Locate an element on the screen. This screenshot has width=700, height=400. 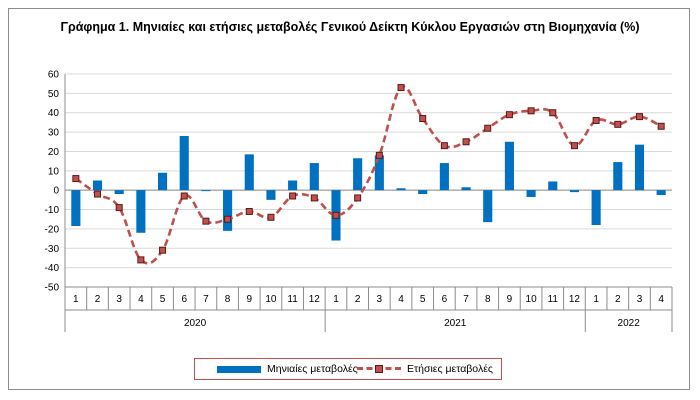
y-tick-label: -20 is located at coordinates (52, 229).